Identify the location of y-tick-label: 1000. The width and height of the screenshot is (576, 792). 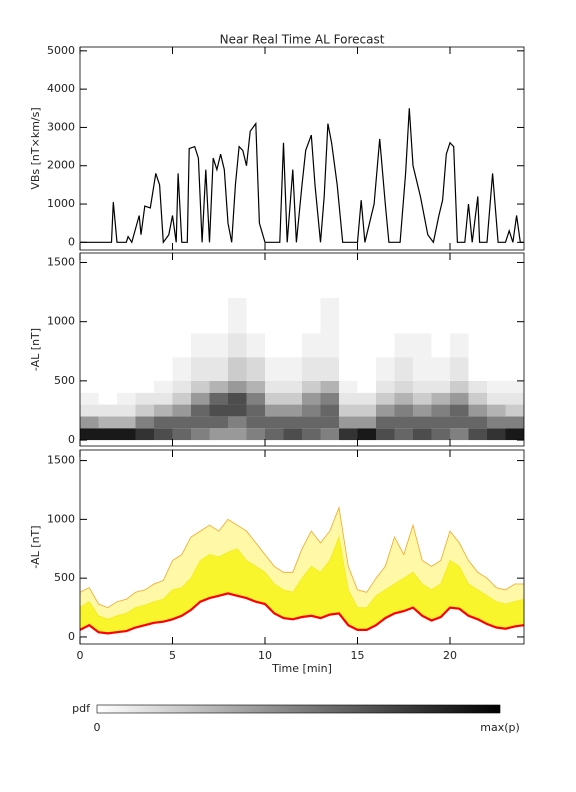
(61, 518).